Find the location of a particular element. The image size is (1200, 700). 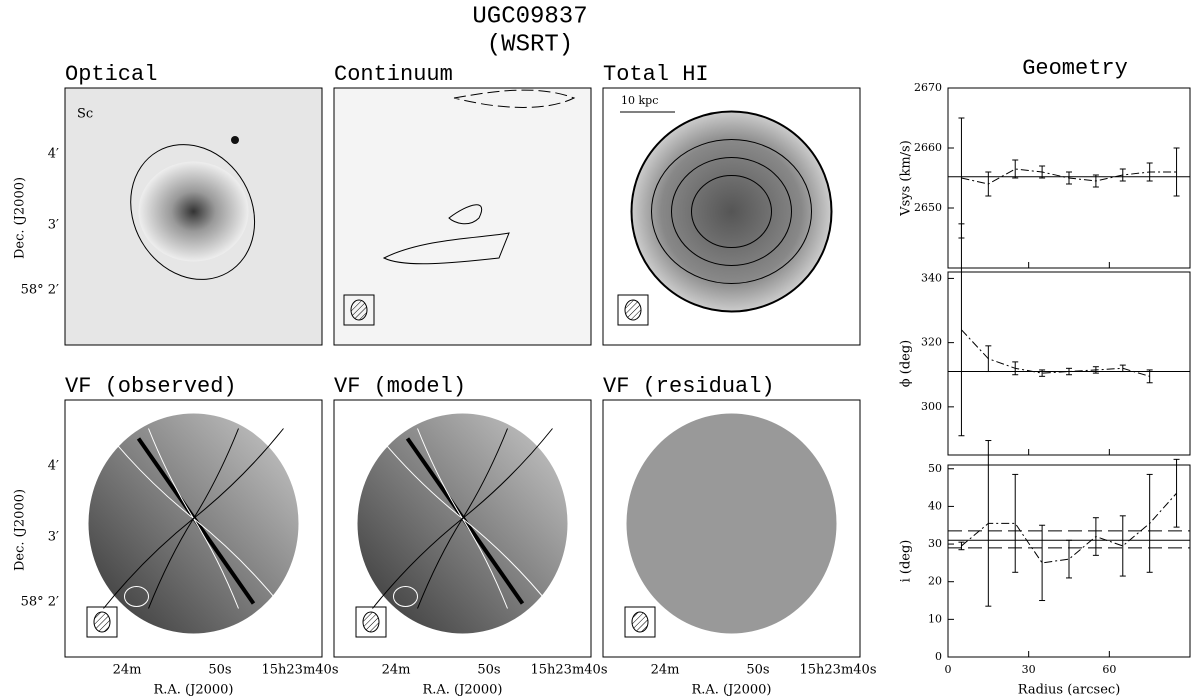

y-tick-label: 2670 is located at coordinates (928, 87).